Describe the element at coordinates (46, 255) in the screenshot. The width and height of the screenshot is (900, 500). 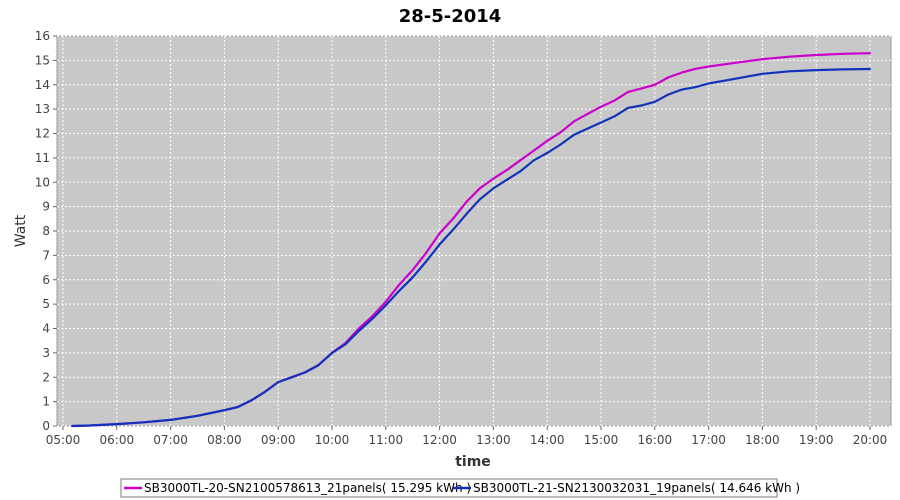
I see `y-tick-label: 7` at that location.